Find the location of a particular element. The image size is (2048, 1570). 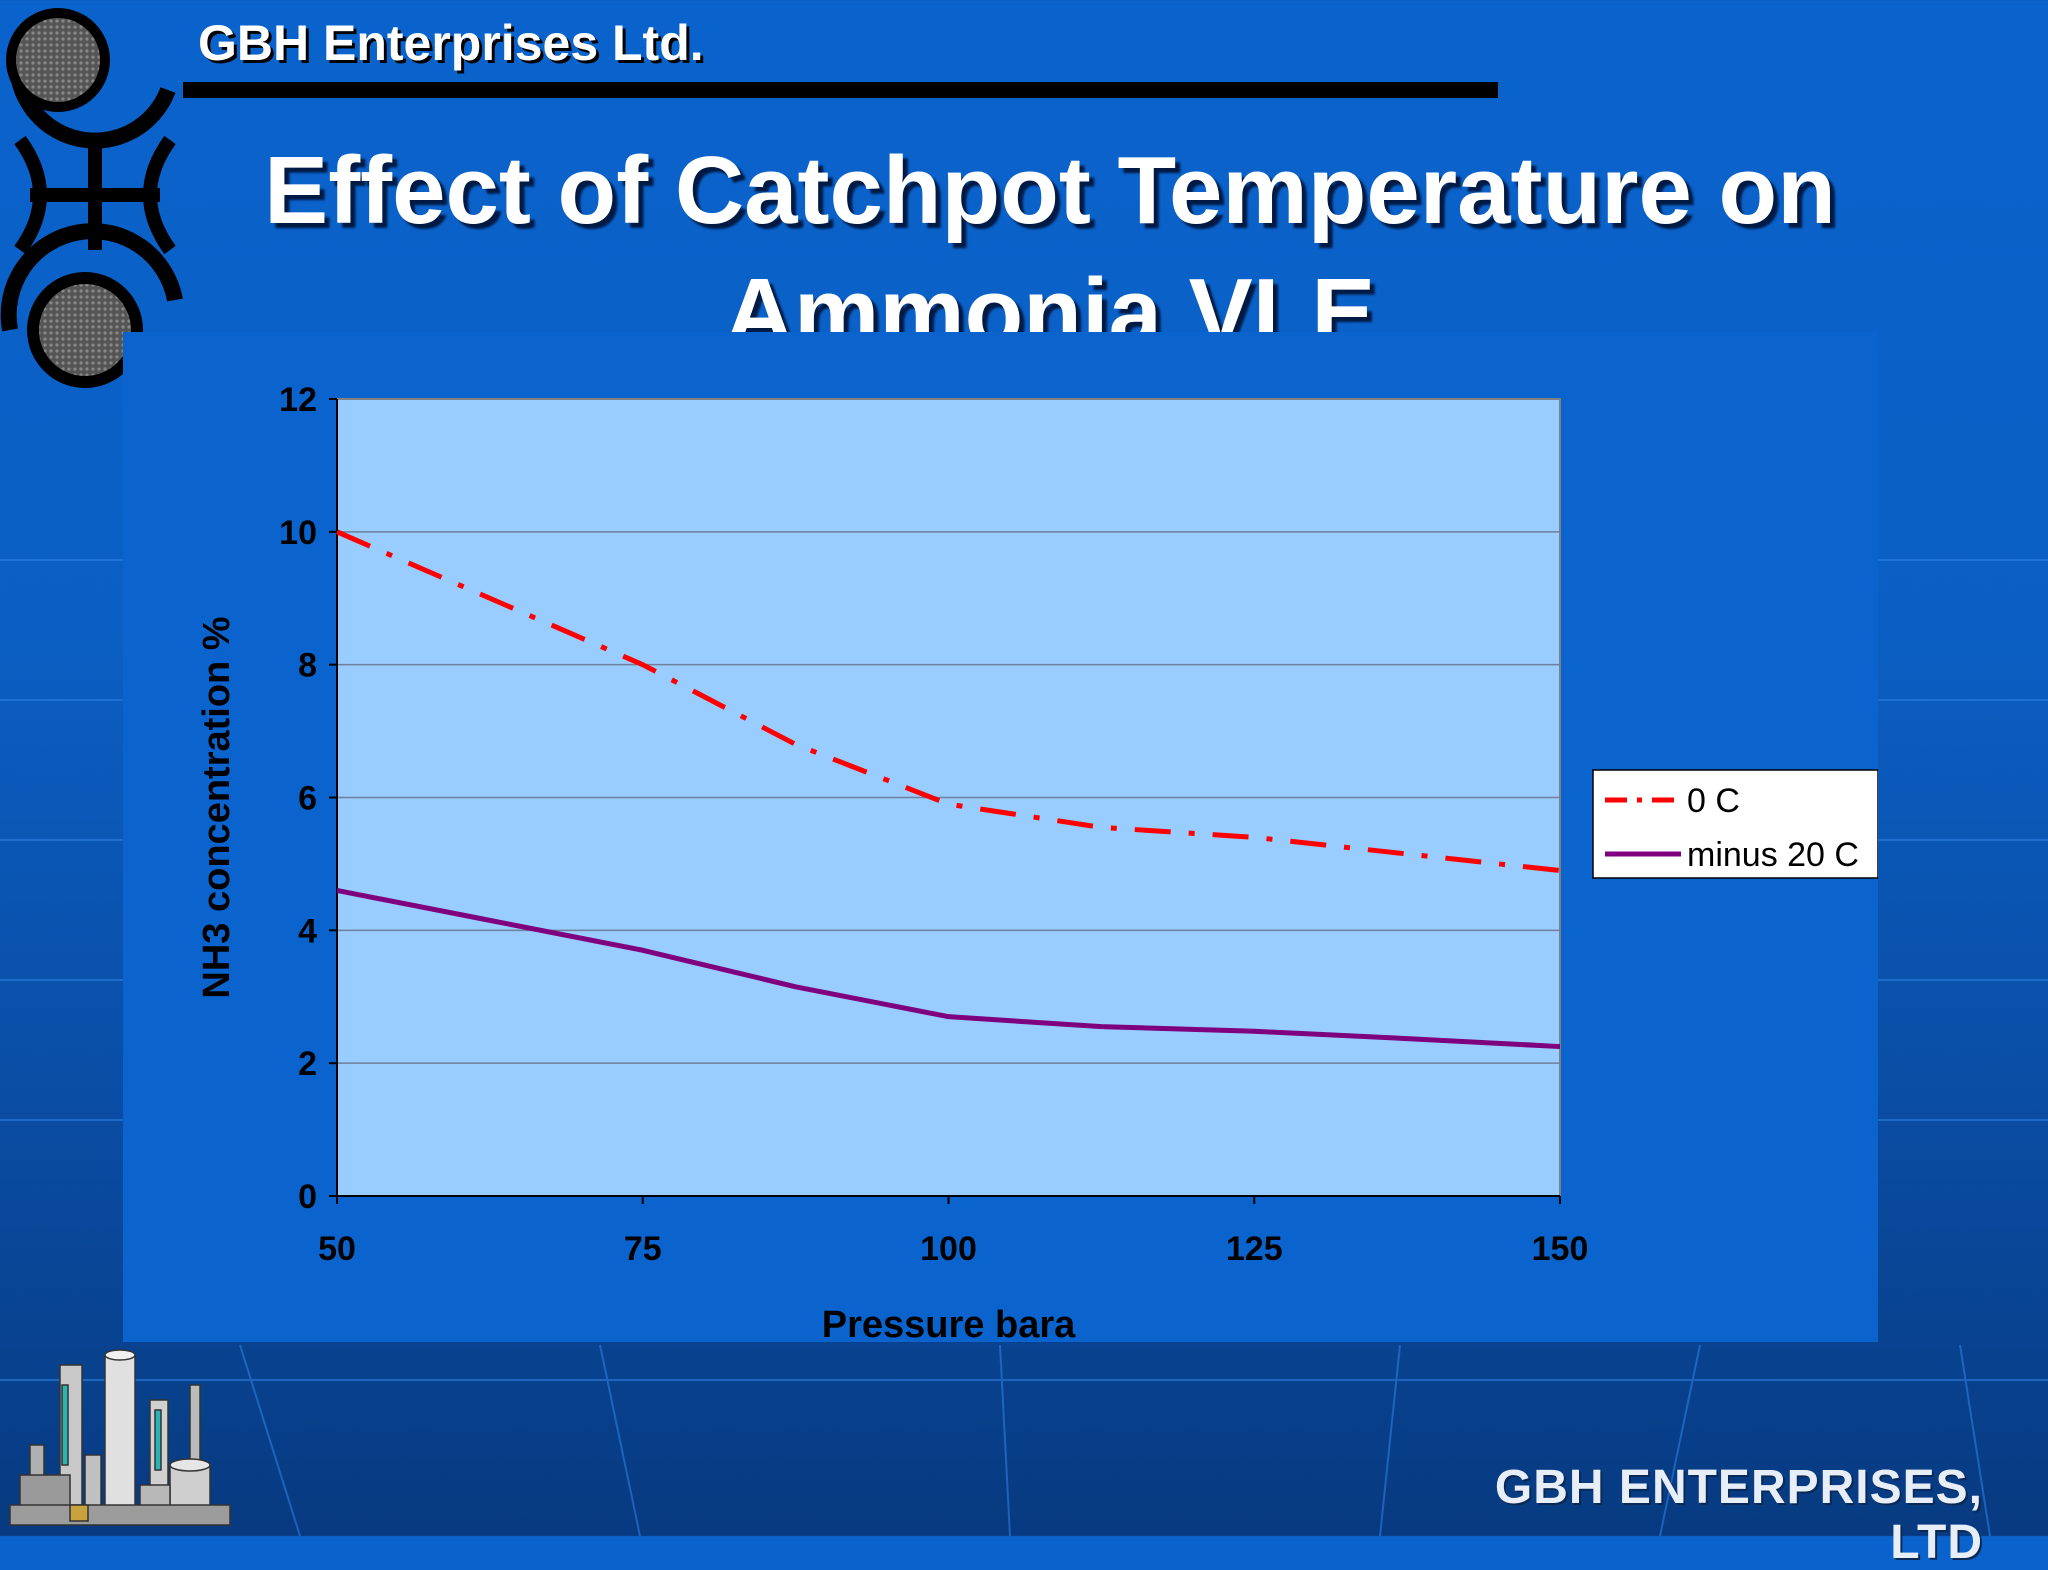

series-line-minus-20c is located at coordinates (948, 969).